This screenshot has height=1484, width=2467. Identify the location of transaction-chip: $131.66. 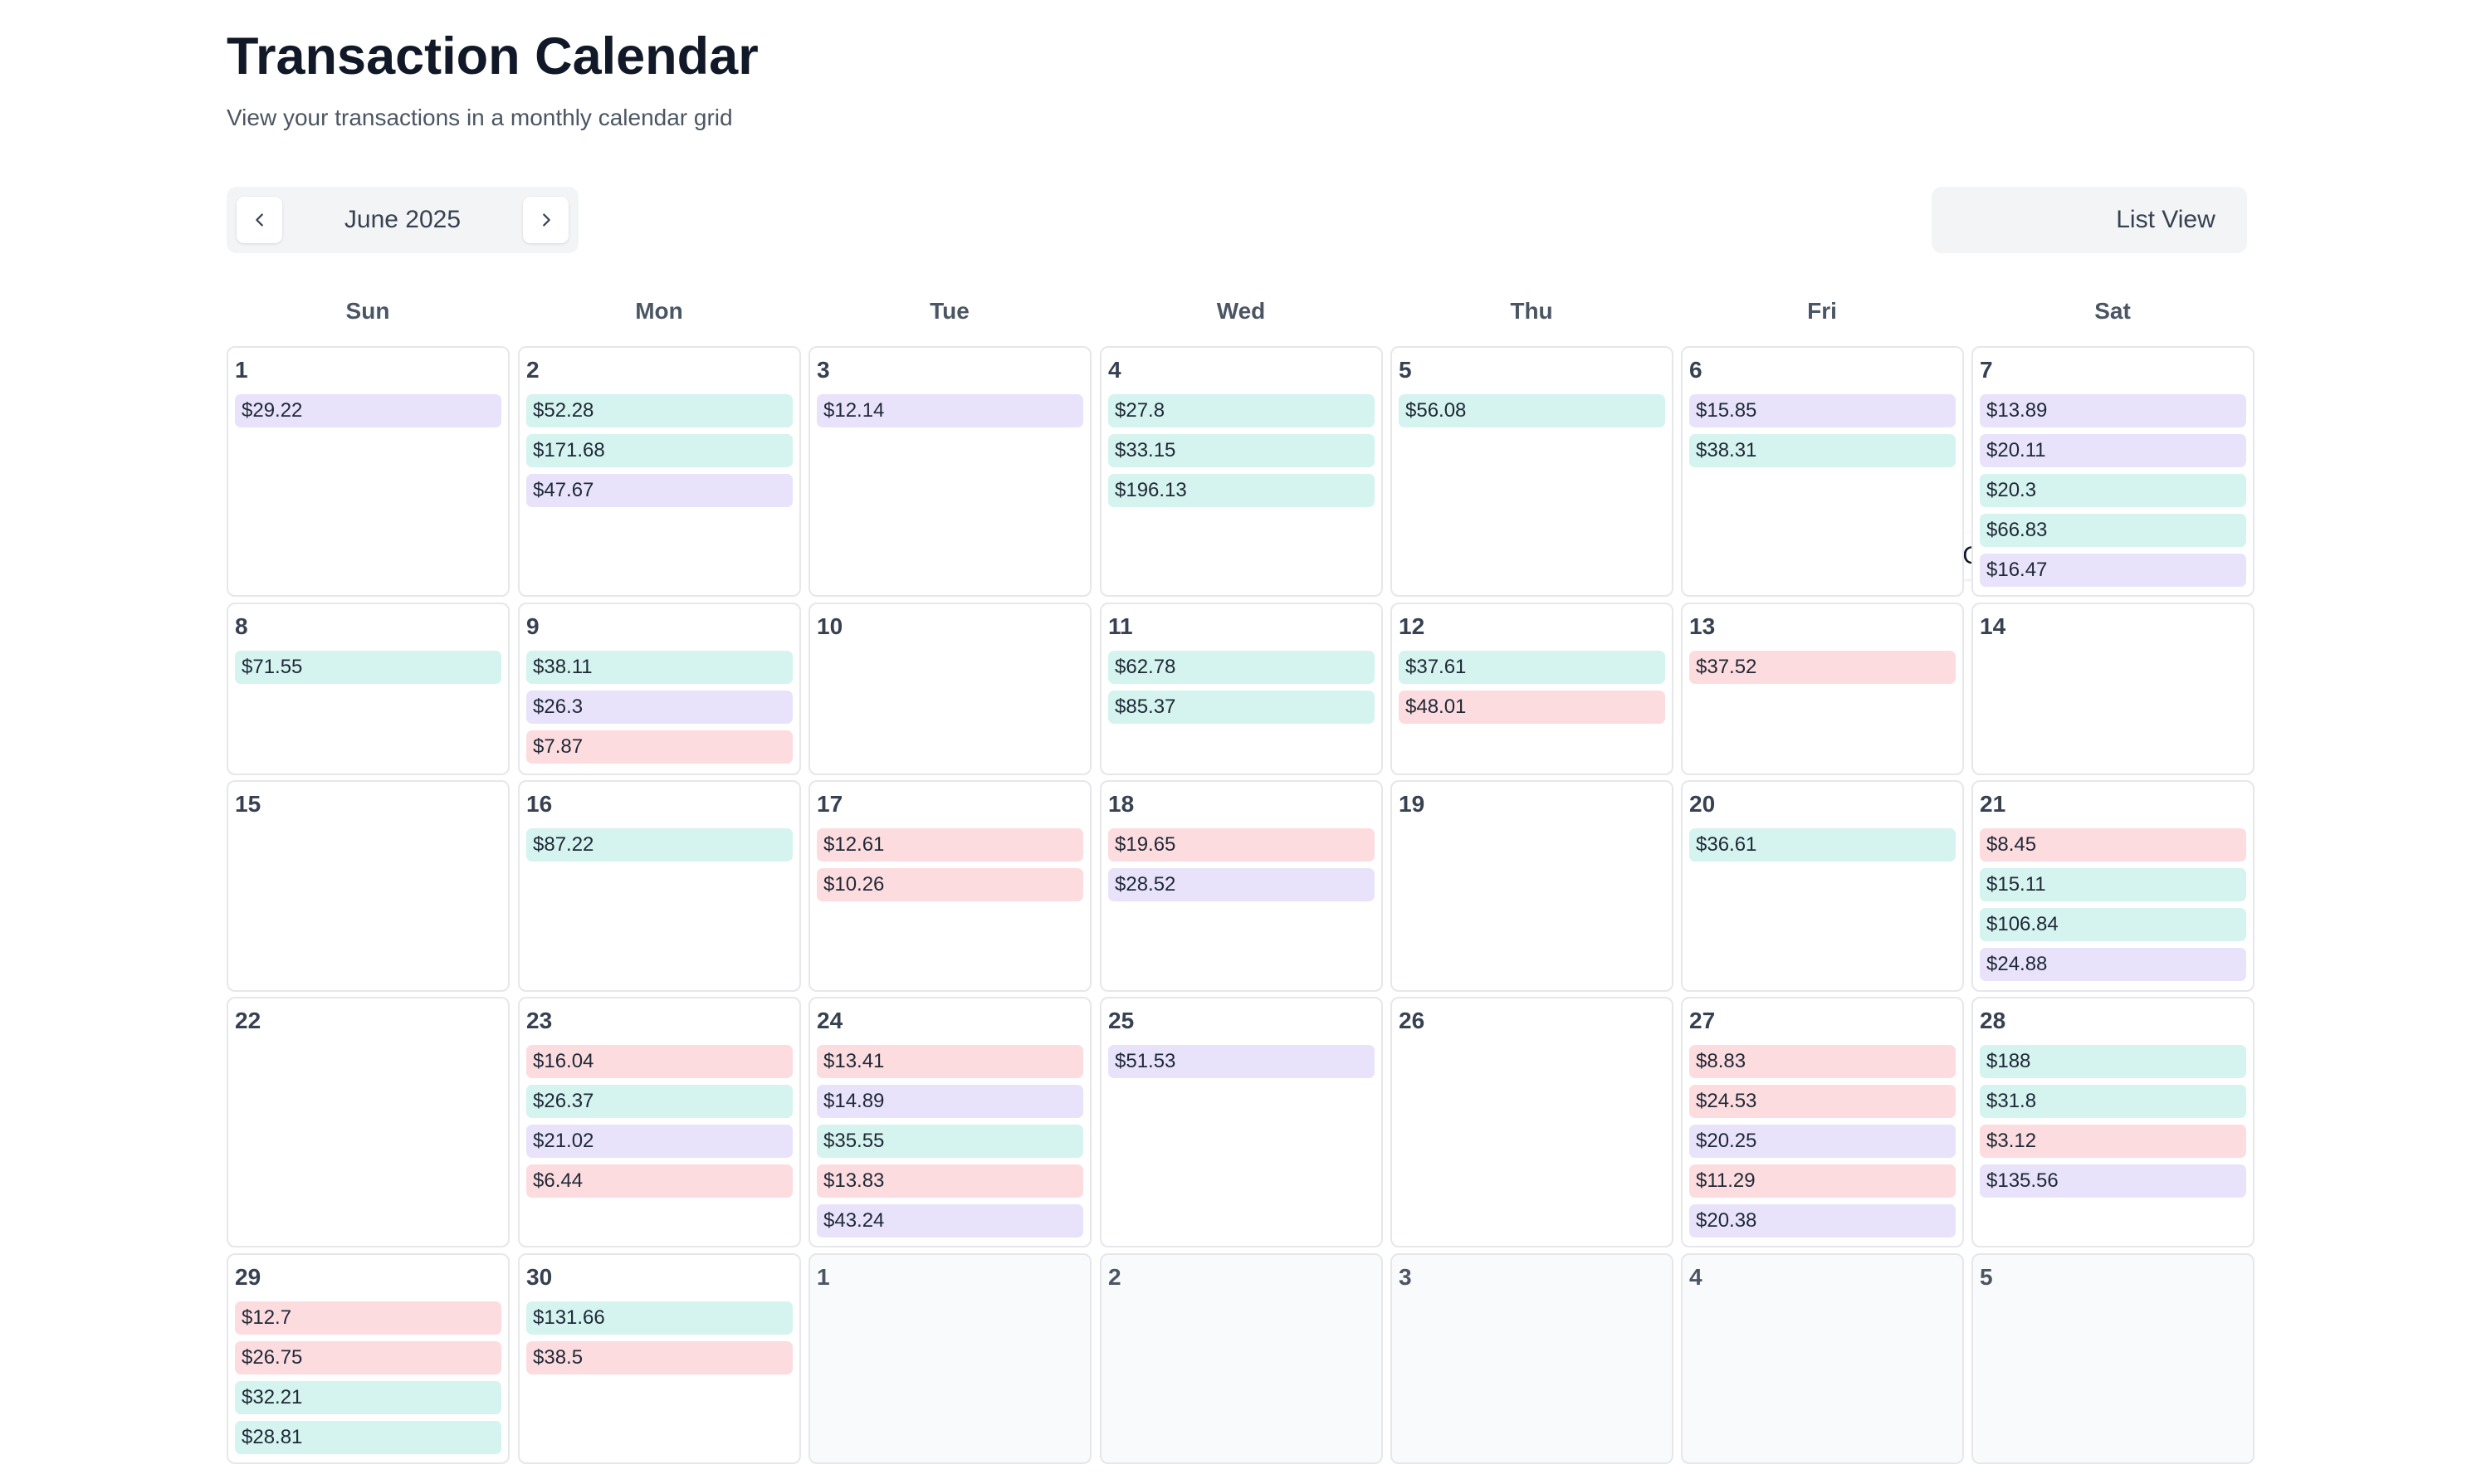
(659, 1318).